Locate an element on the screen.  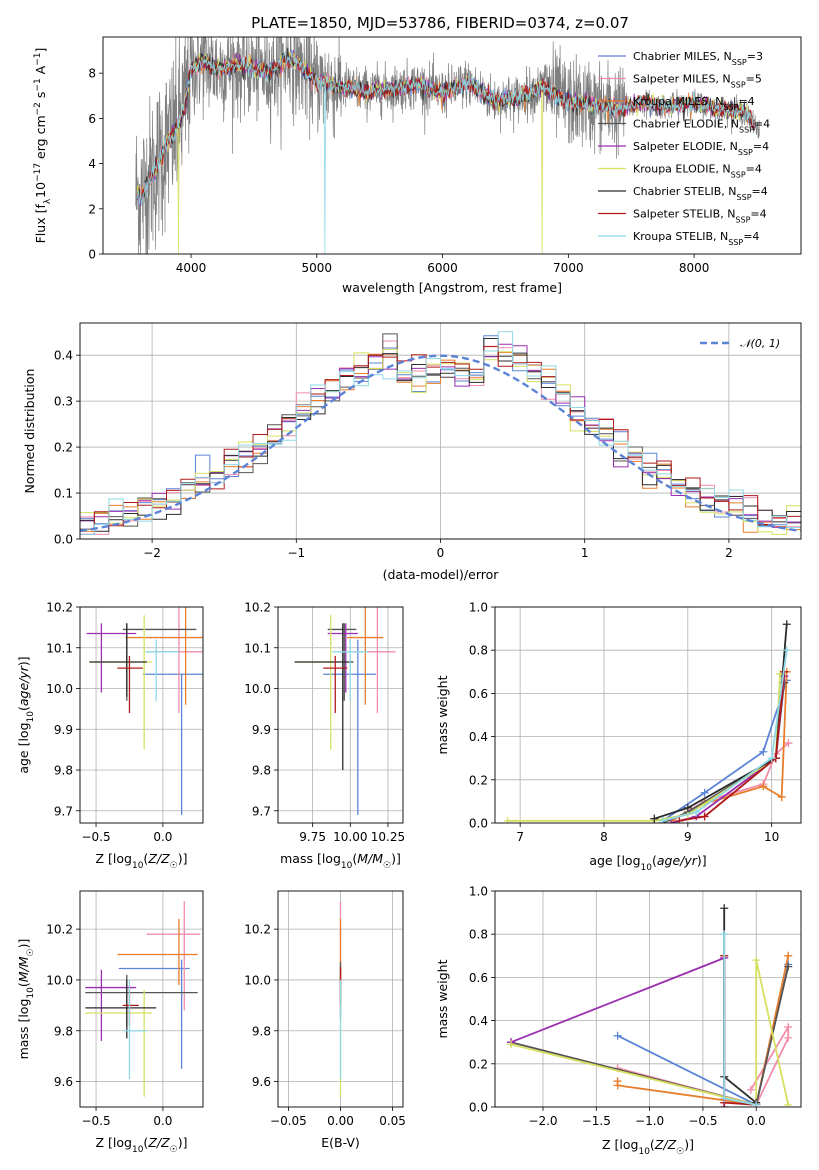
mass_vs_Z-ylabel: mass [log10(M/M☉)] is located at coordinates (26, 999).